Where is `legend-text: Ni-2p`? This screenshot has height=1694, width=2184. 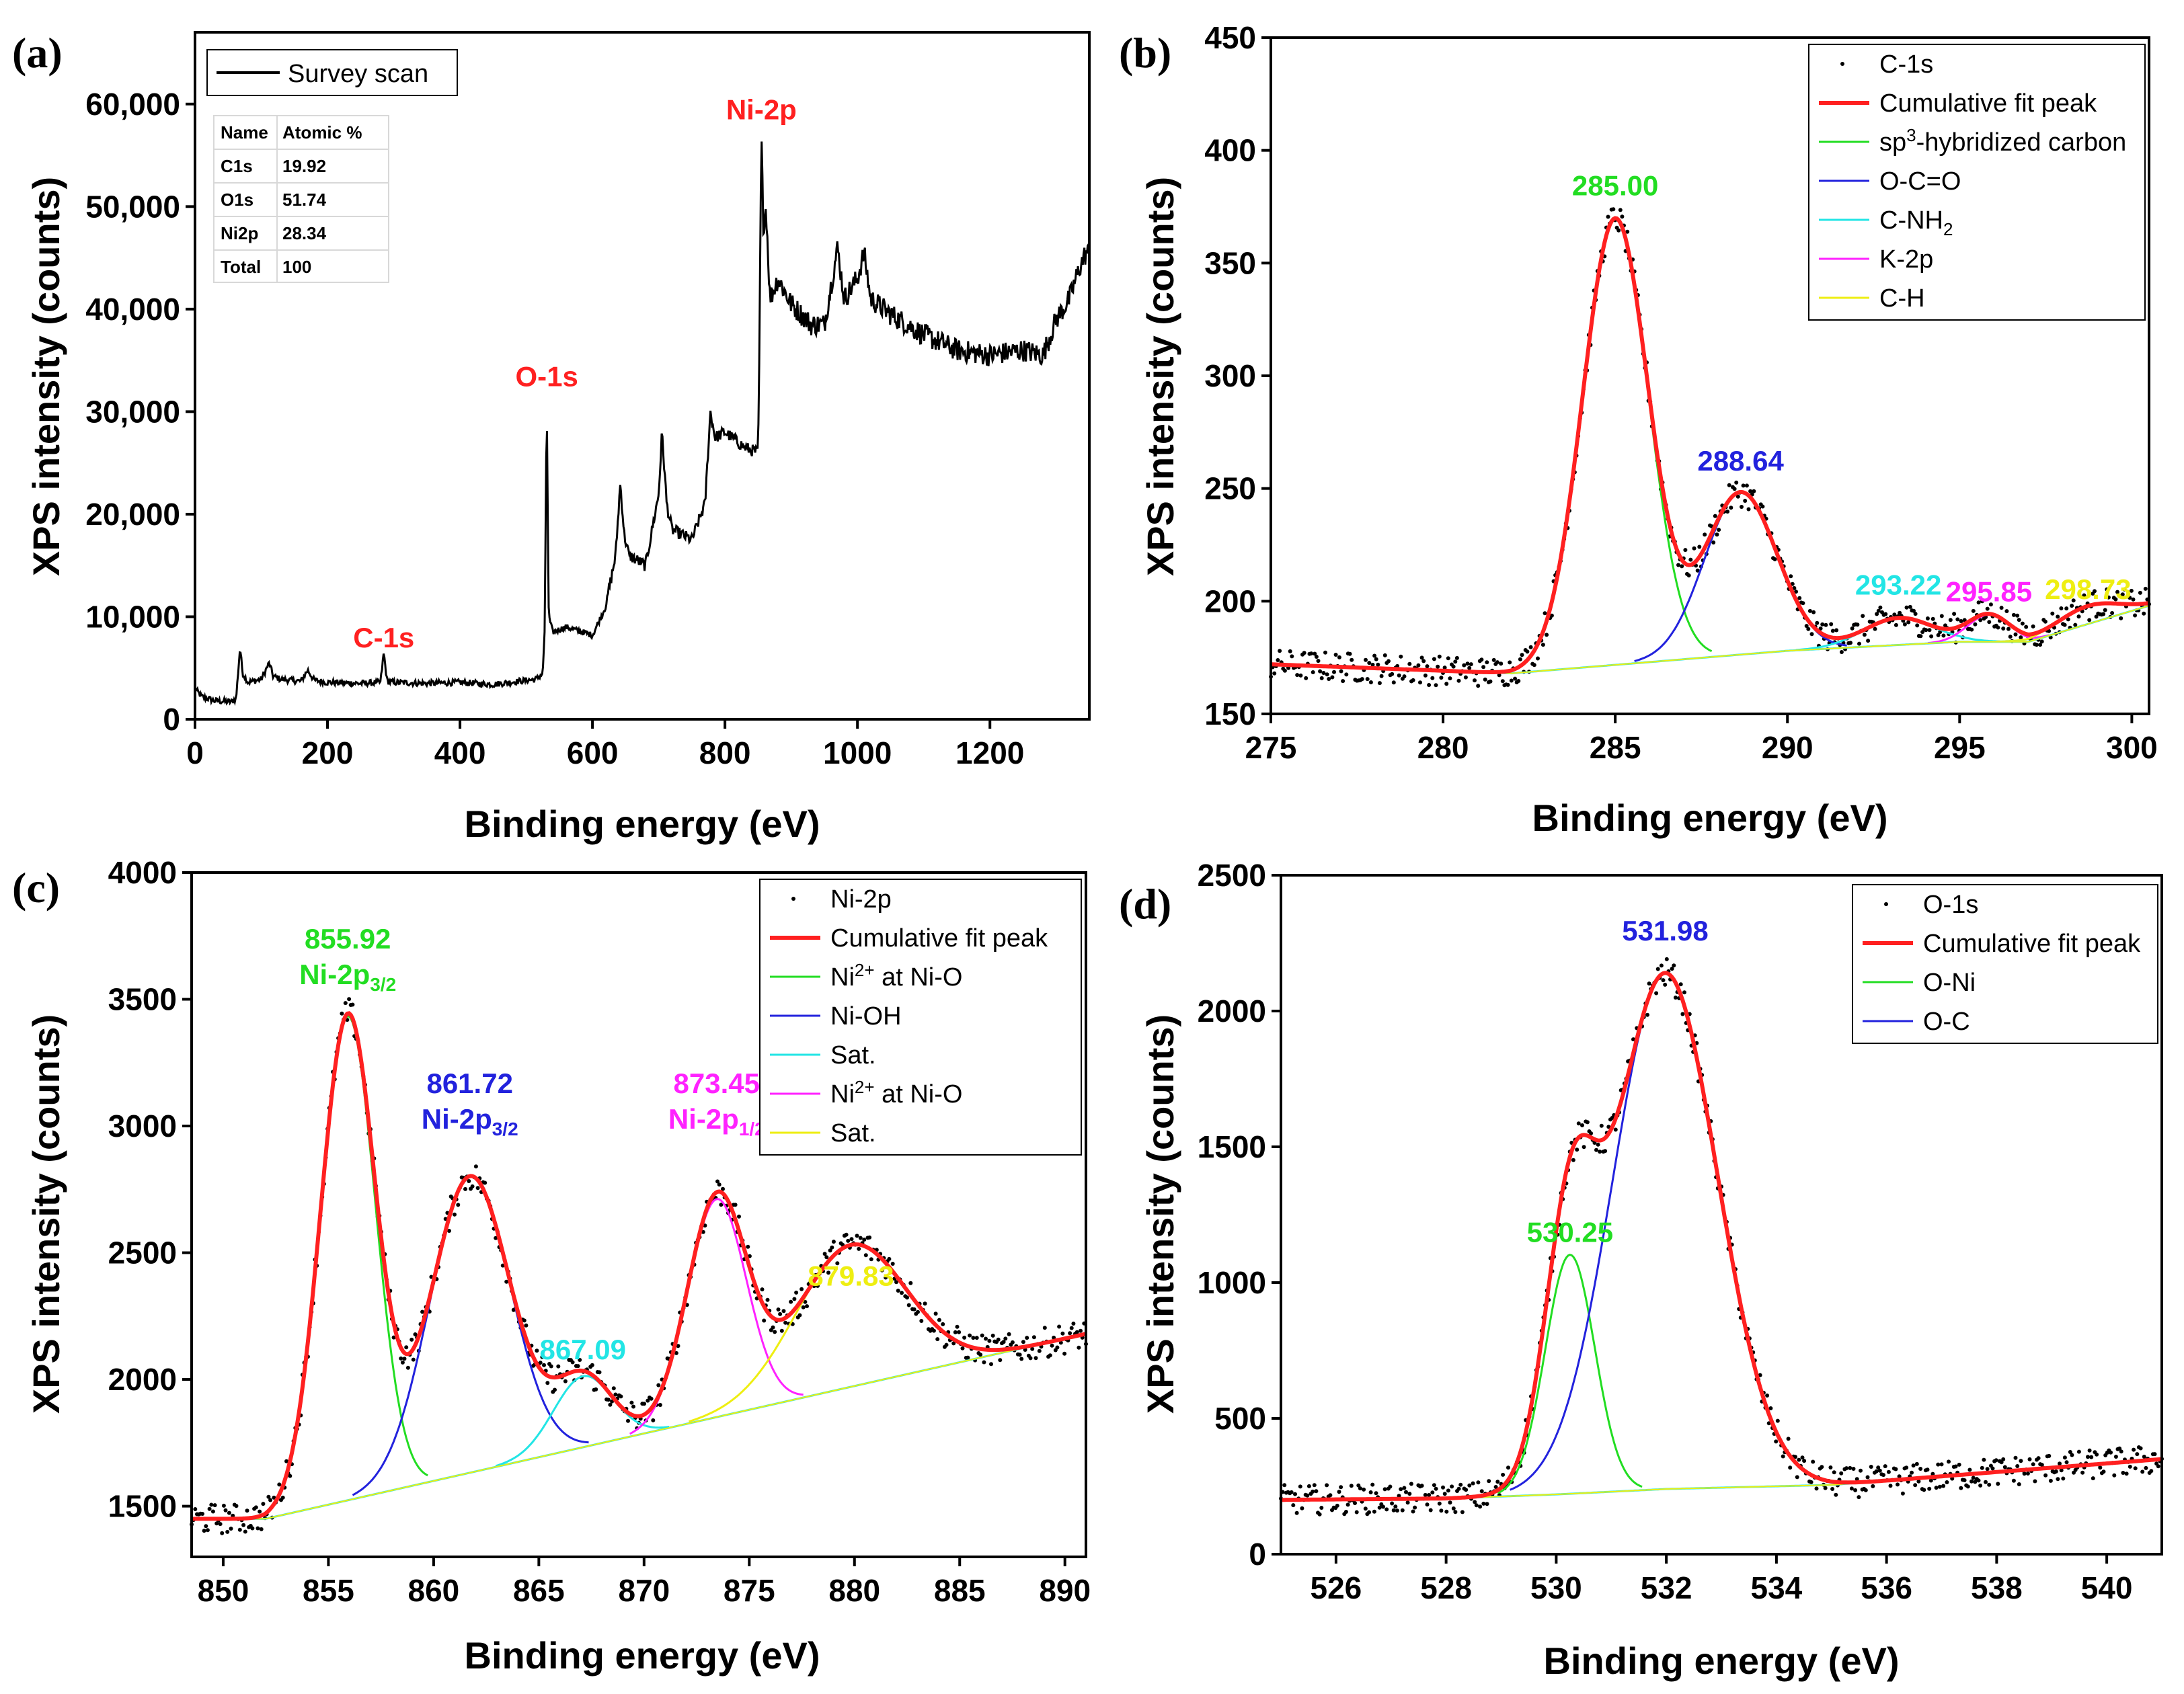 legend-text: Ni-2p is located at coordinates (861, 899).